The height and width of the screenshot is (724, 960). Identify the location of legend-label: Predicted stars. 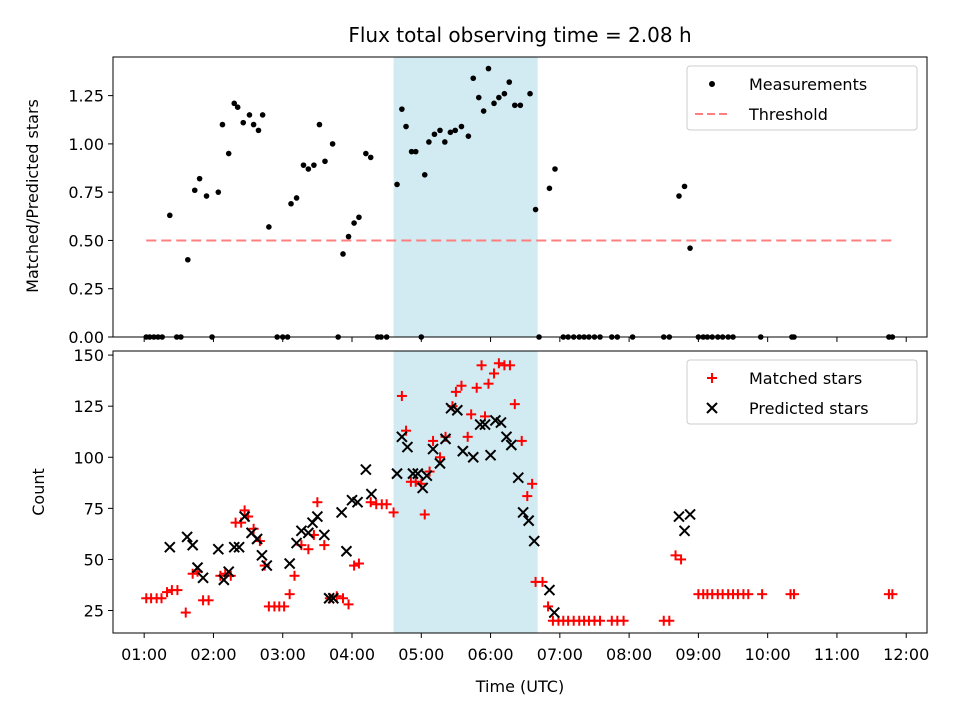
(809, 408).